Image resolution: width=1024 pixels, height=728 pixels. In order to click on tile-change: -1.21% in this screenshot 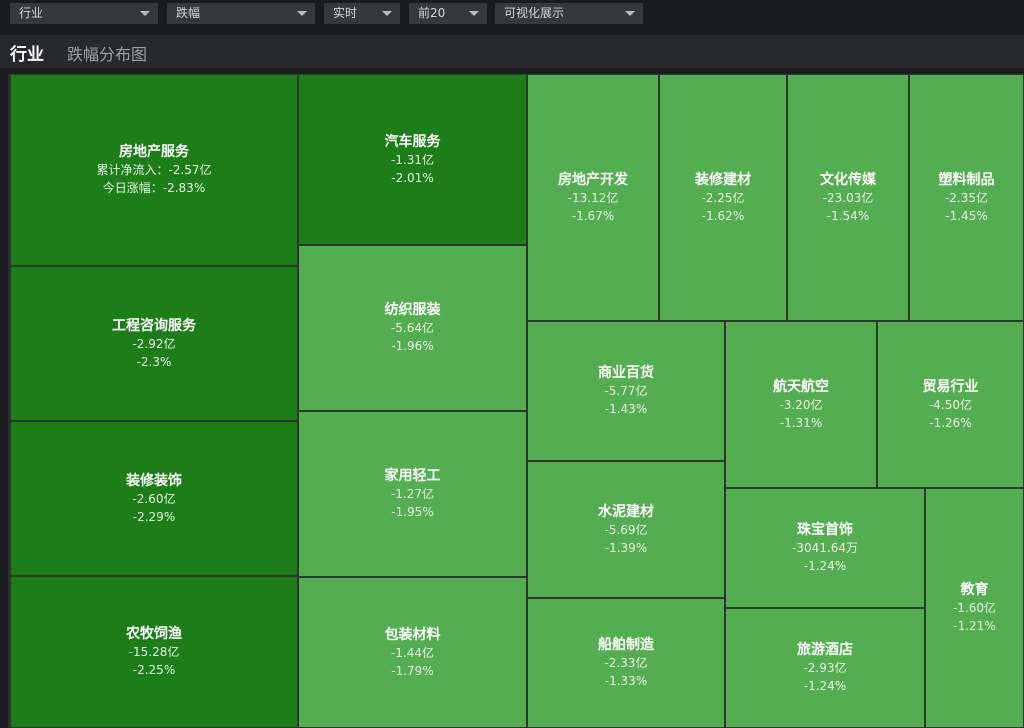, I will do `click(974, 626)`.